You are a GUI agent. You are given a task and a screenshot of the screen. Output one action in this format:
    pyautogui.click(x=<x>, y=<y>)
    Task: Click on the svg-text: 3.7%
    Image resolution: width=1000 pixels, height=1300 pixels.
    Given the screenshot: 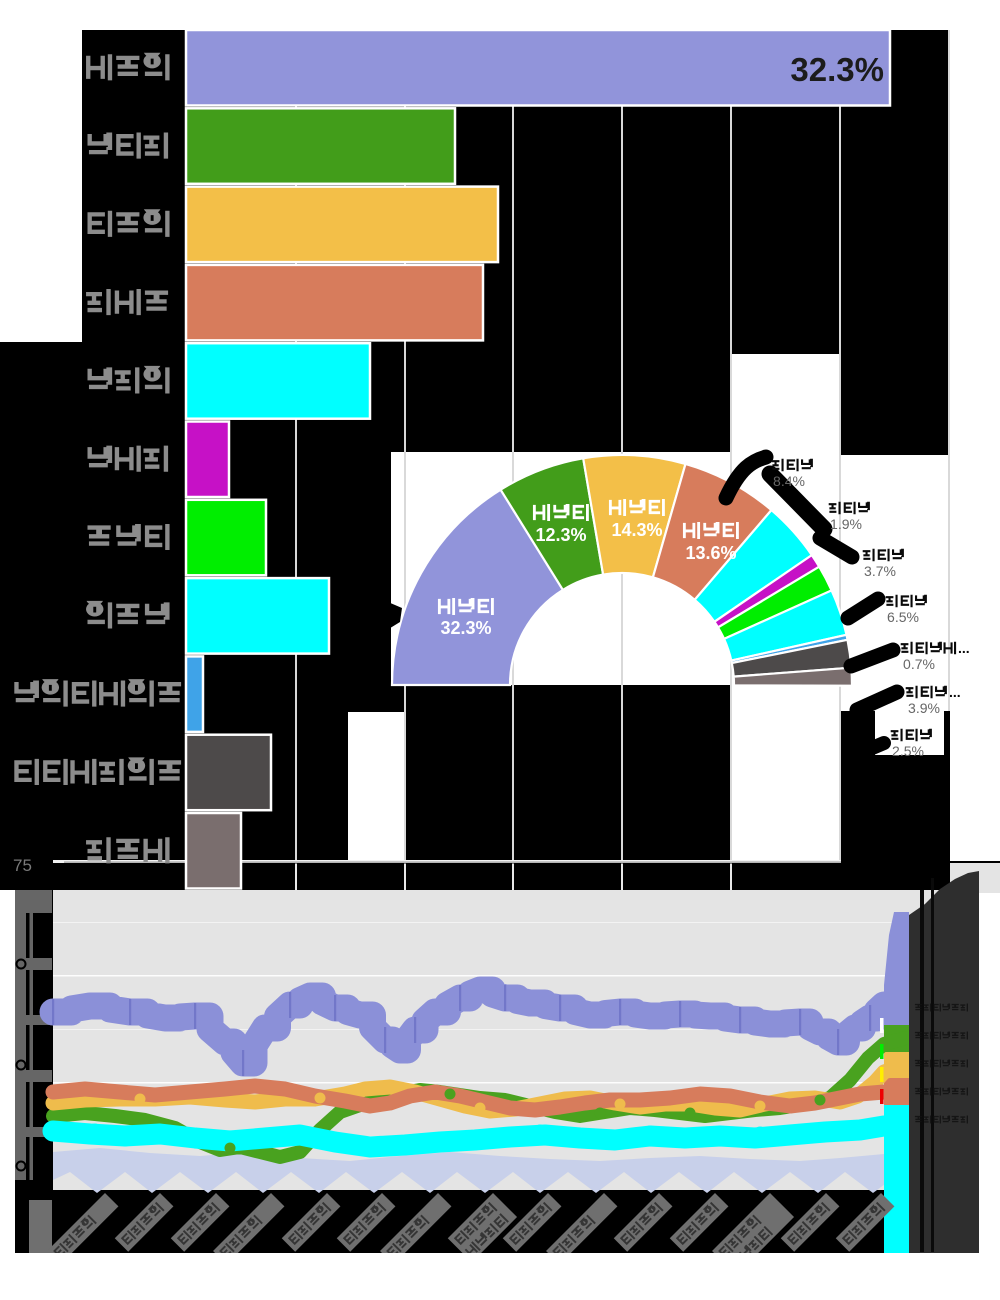 What is the action you would take?
    pyautogui.click(x=880, y=571)
    